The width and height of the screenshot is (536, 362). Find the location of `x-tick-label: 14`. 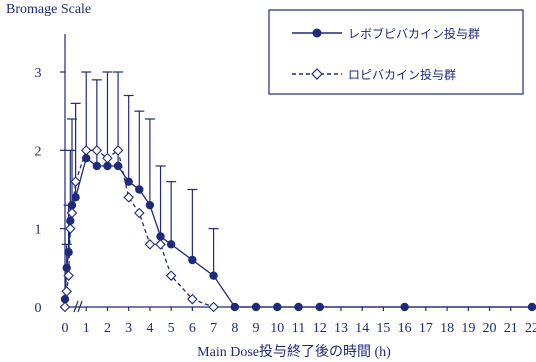

x-tick-label: 14 is located at coordinates (362, 328).